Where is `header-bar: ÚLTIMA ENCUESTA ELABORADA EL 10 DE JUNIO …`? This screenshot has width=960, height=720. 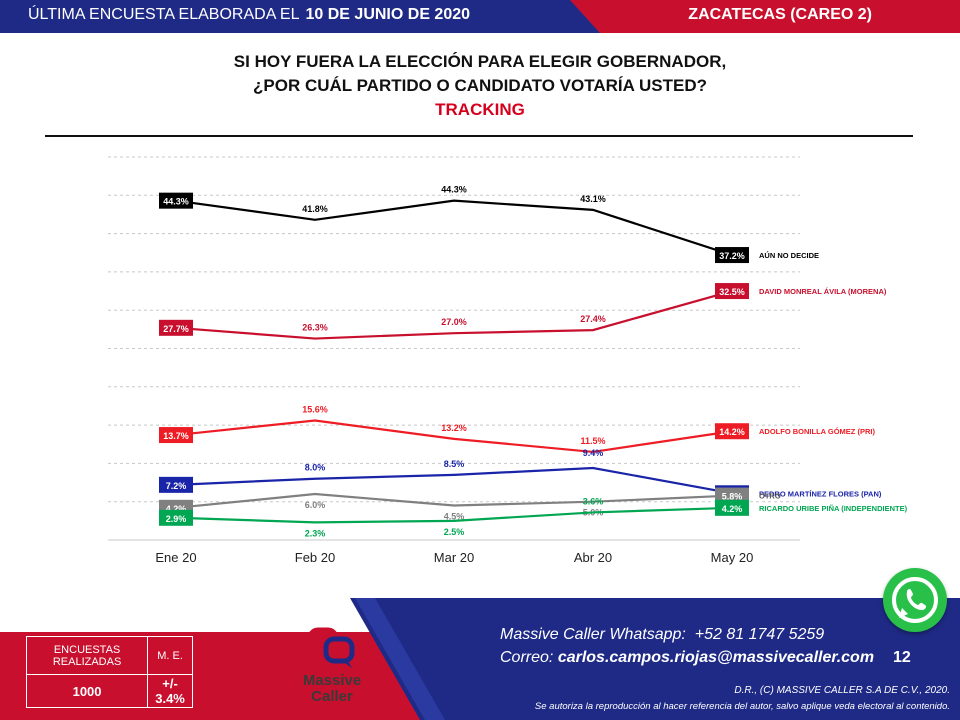
header-bar: ÚLTIMA ENCUESTA ELABORADA EL 10 DE JUNIO … is located at coordinates (480, 16).